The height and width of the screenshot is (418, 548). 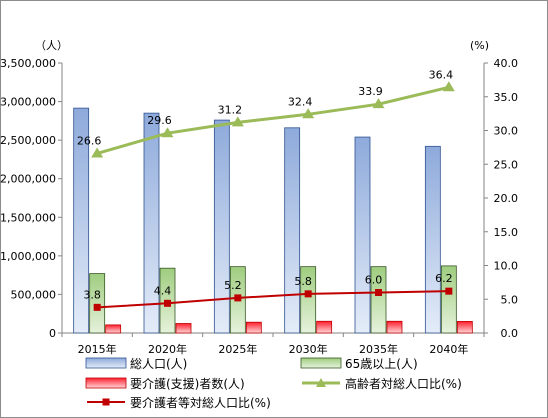 What do you see at coordinates (374, 280) in the screenshot?
I see `data-label: 6.0` at bounding box center [374, 280].